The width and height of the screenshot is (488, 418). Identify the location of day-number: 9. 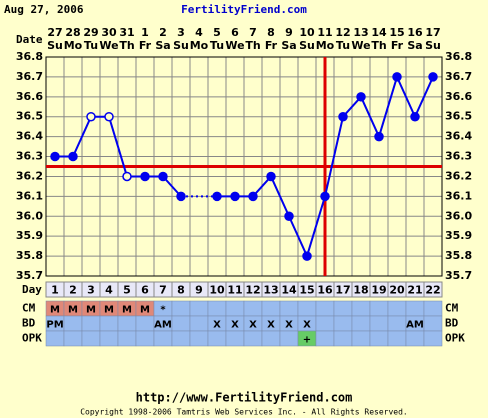
(199, 290).